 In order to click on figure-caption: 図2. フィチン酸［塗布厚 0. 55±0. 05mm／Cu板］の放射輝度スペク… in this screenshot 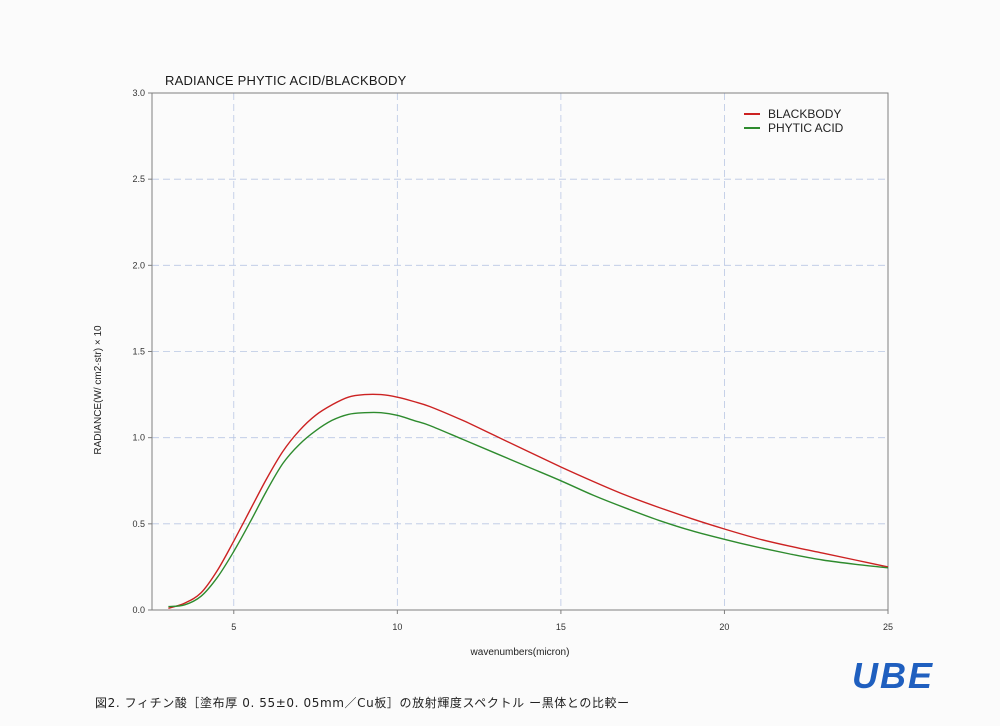, I will do `click(362, 703)`.